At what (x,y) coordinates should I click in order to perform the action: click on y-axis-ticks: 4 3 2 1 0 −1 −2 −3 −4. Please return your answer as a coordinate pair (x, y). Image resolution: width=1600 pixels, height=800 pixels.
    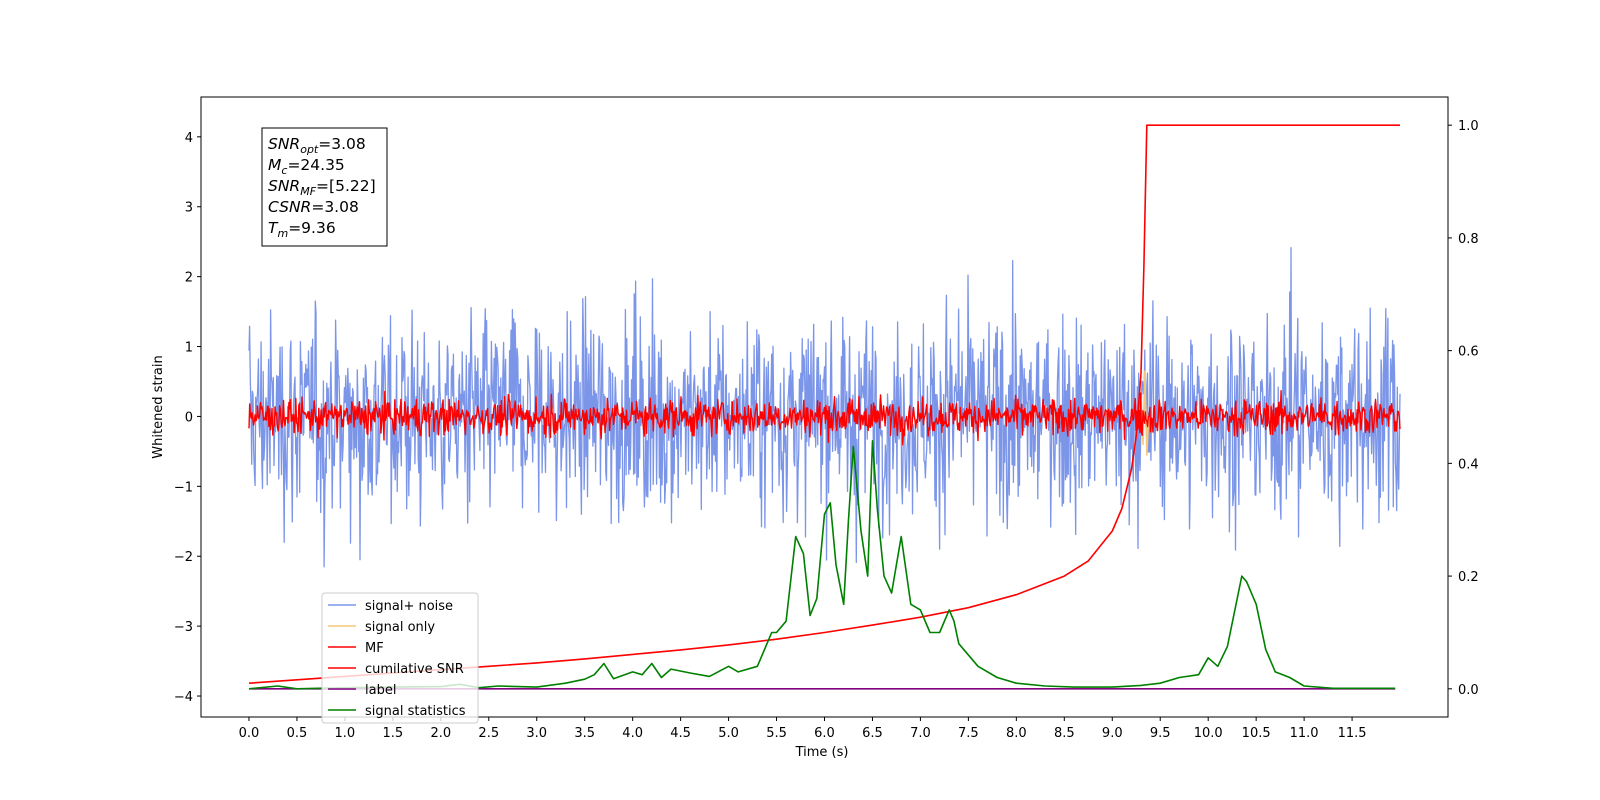
    Looking at the image, I should click on (187, 418).